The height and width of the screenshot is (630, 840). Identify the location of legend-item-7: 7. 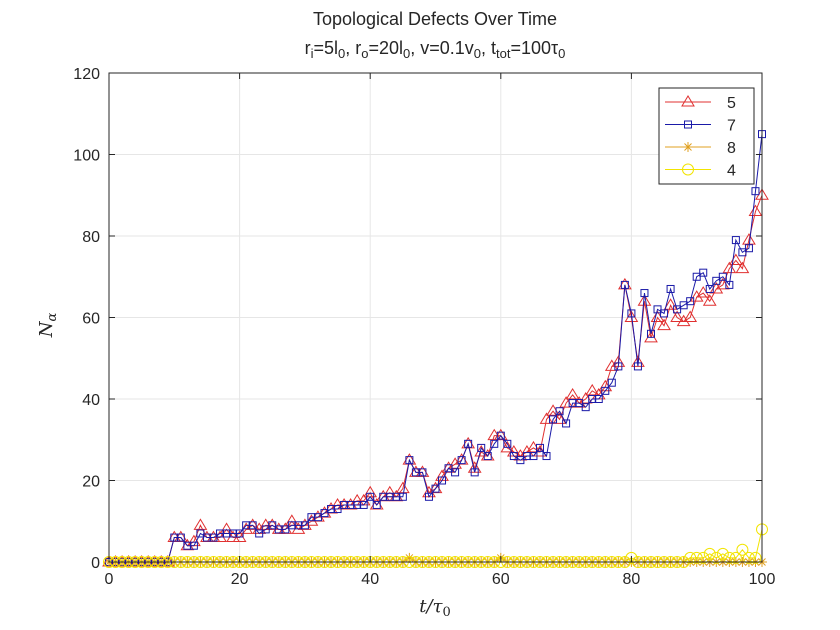
(700, 126).